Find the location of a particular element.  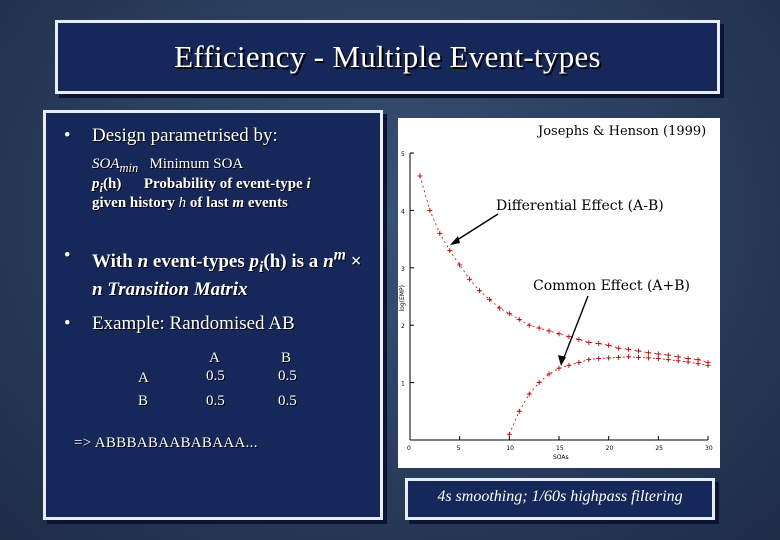

p-term: p is located at coordinates (96, 184).